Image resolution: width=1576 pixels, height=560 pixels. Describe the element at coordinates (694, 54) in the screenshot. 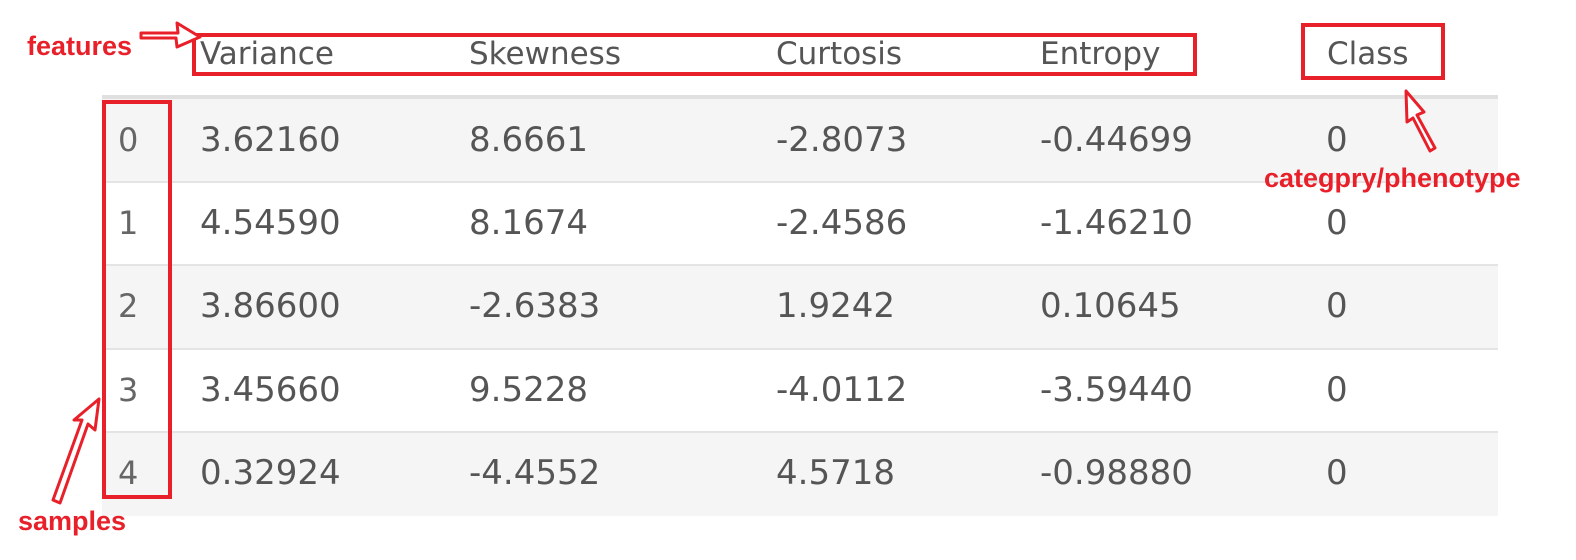

I see `features-highlight-box` at that location.